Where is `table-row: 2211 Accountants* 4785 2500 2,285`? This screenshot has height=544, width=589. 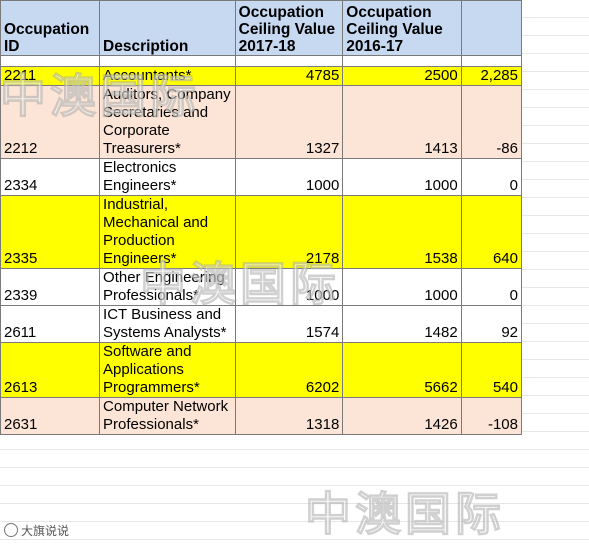 table-row: 2211 Accountants* 4785 2500 2,285 is located at coordinates (261, 76).